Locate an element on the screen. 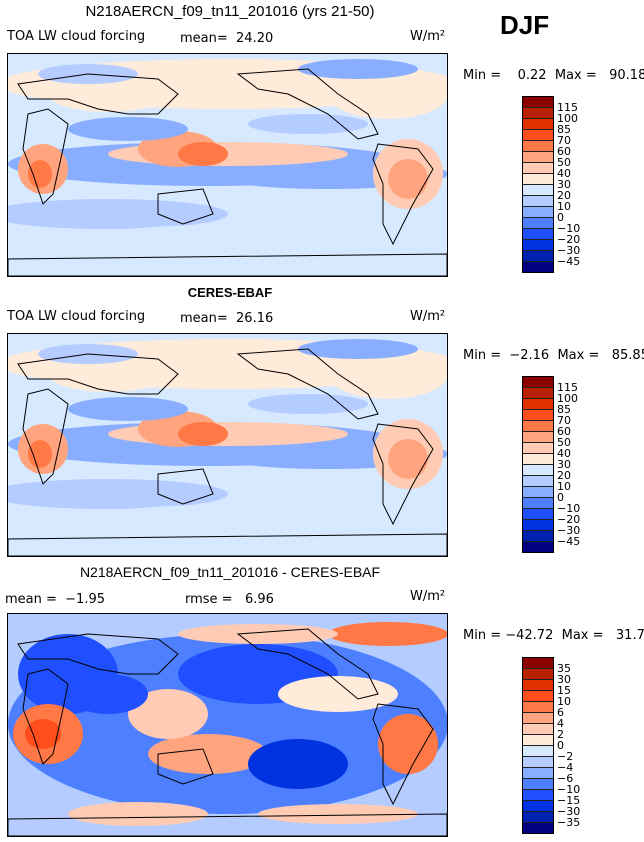 Image resolution: width=644 pixels, height=842 pixels. panel2-minmax: Min = −2.16 Max = 85.85 is located at coordinates (553, 355).